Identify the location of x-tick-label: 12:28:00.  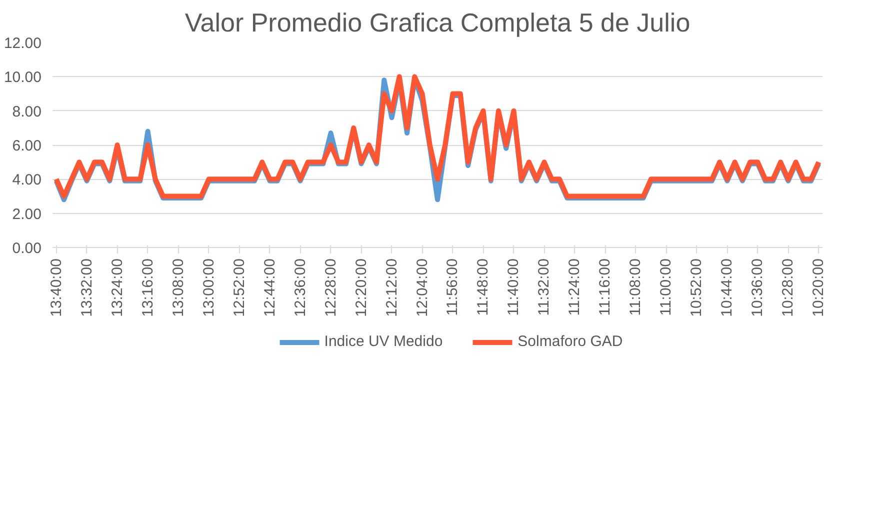
(331, 287).